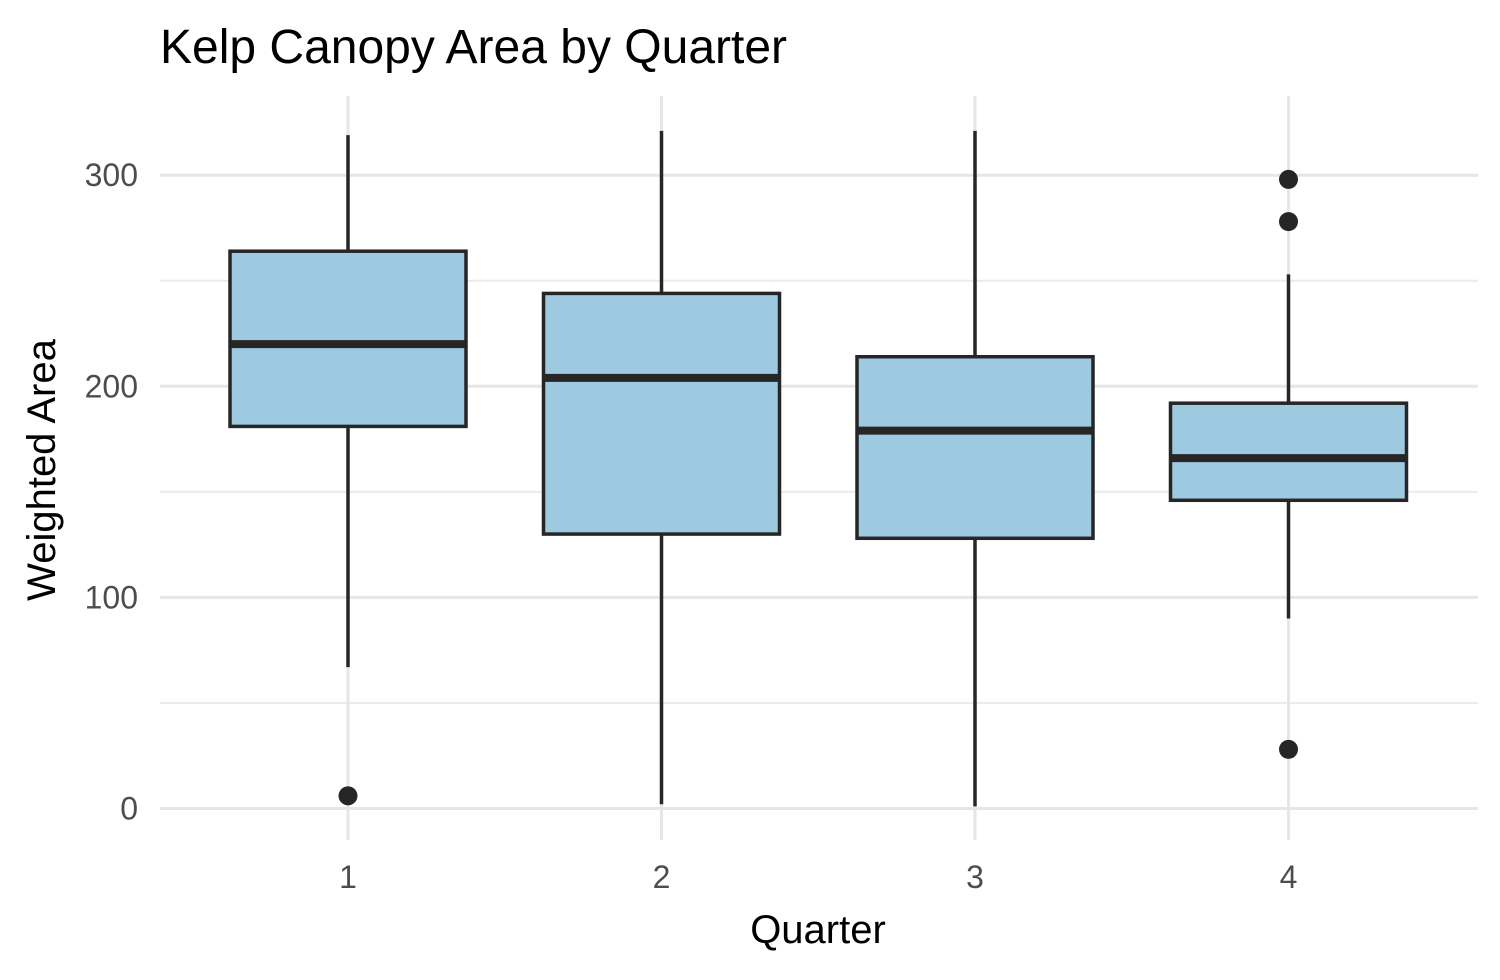 The height and width of the screenshot is (980, 1500). Describe the element at coordinates (975, 877) in the screenshot. I see `x-tick-label: 3` at that location.